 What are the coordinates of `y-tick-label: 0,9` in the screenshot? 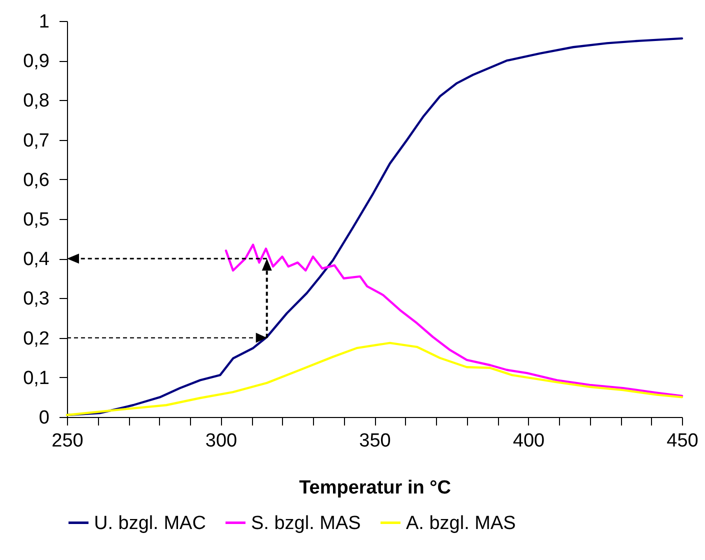 It's located at (36, 61).